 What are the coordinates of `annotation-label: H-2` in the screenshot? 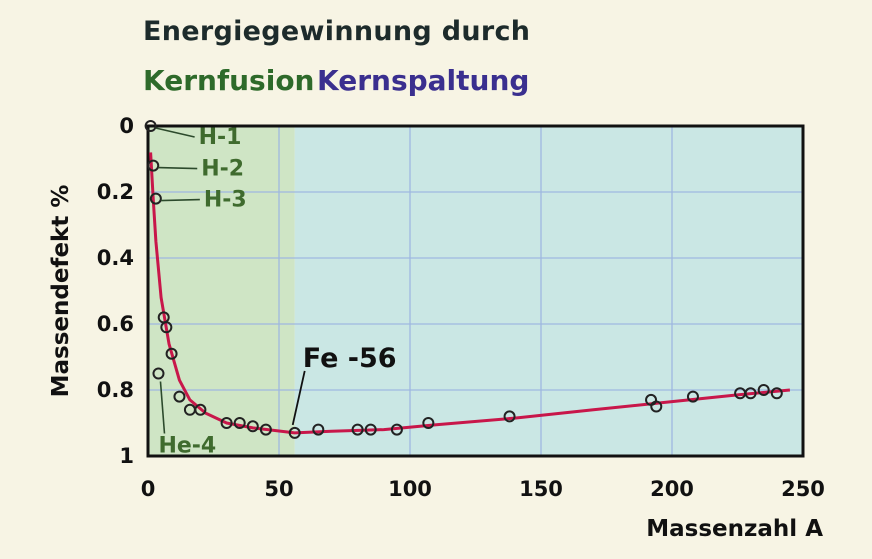 It's located at (222, 169).